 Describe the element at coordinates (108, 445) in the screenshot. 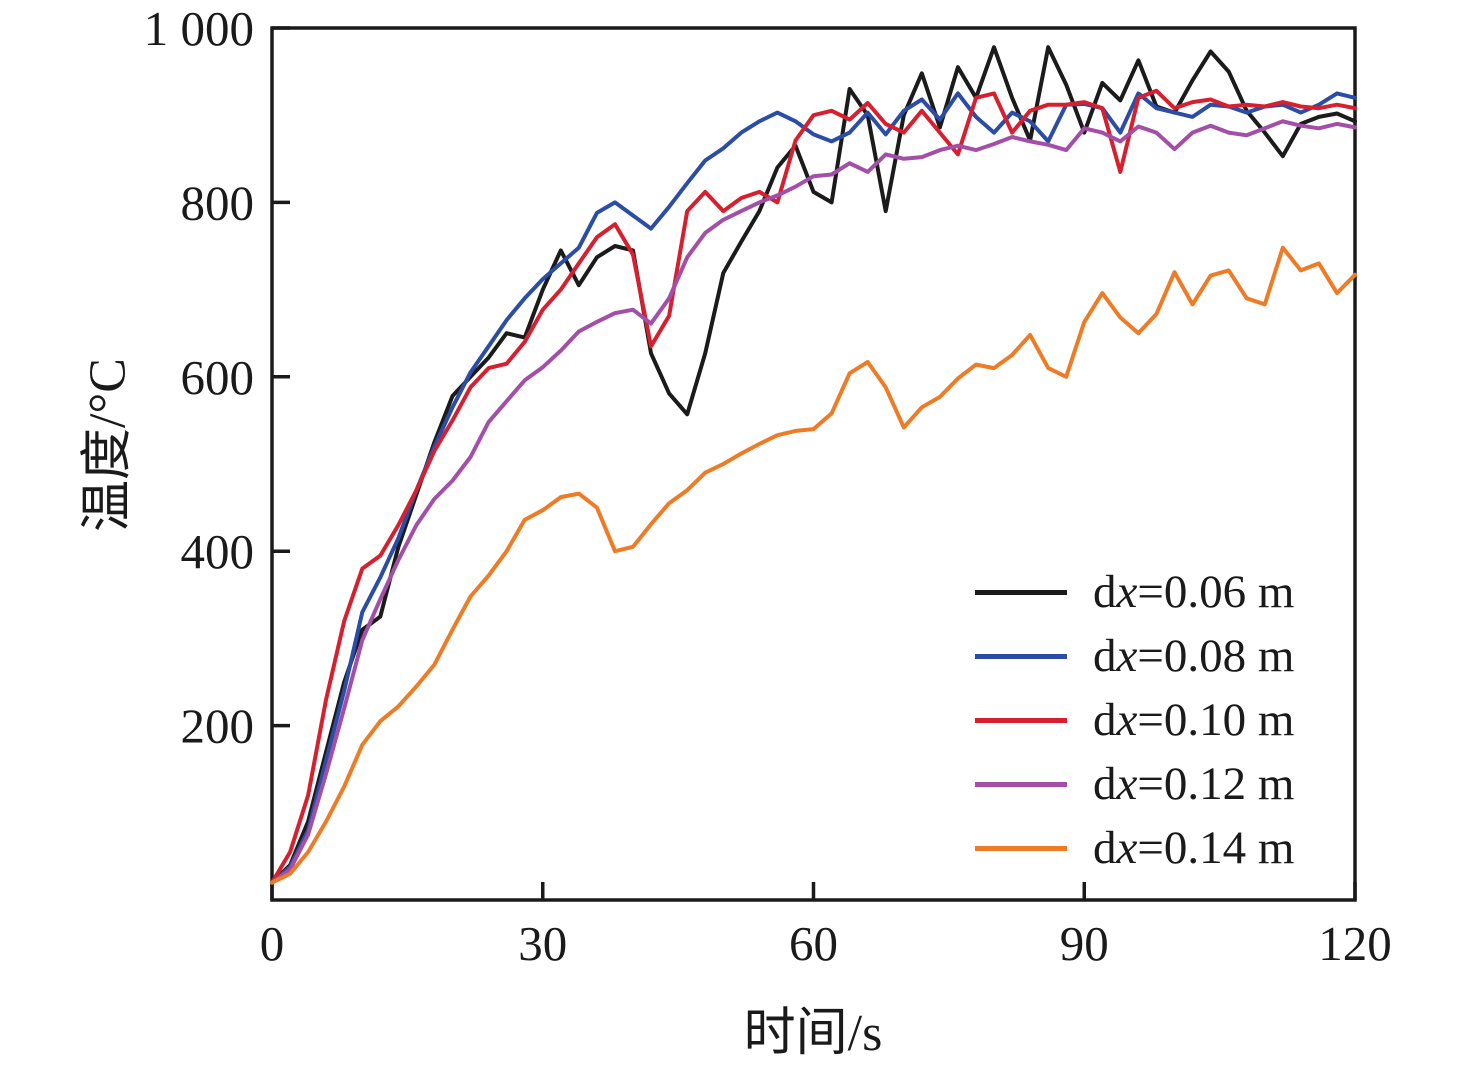

I see `y-axis-title: 温度/°C` at that location.